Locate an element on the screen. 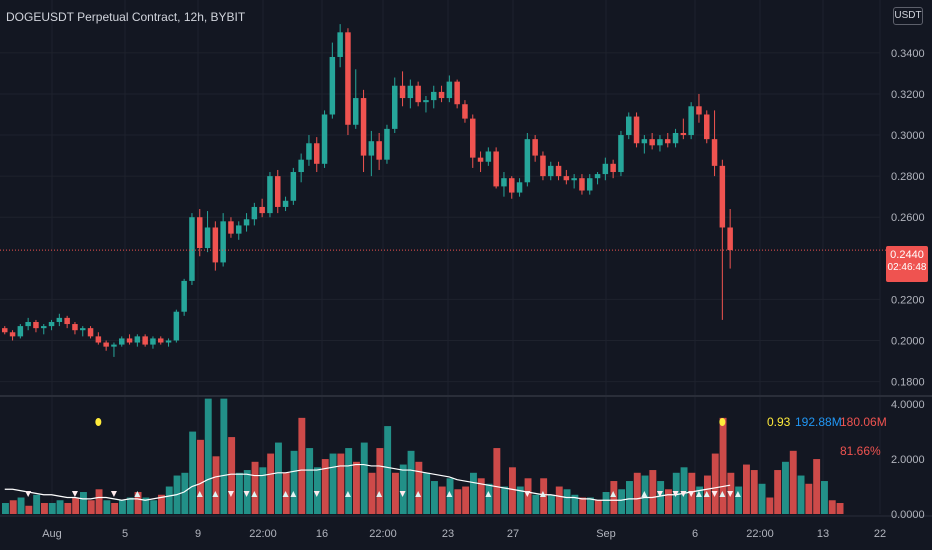  price-tick-label: 0.3200 is located at coordinates (908, 95).